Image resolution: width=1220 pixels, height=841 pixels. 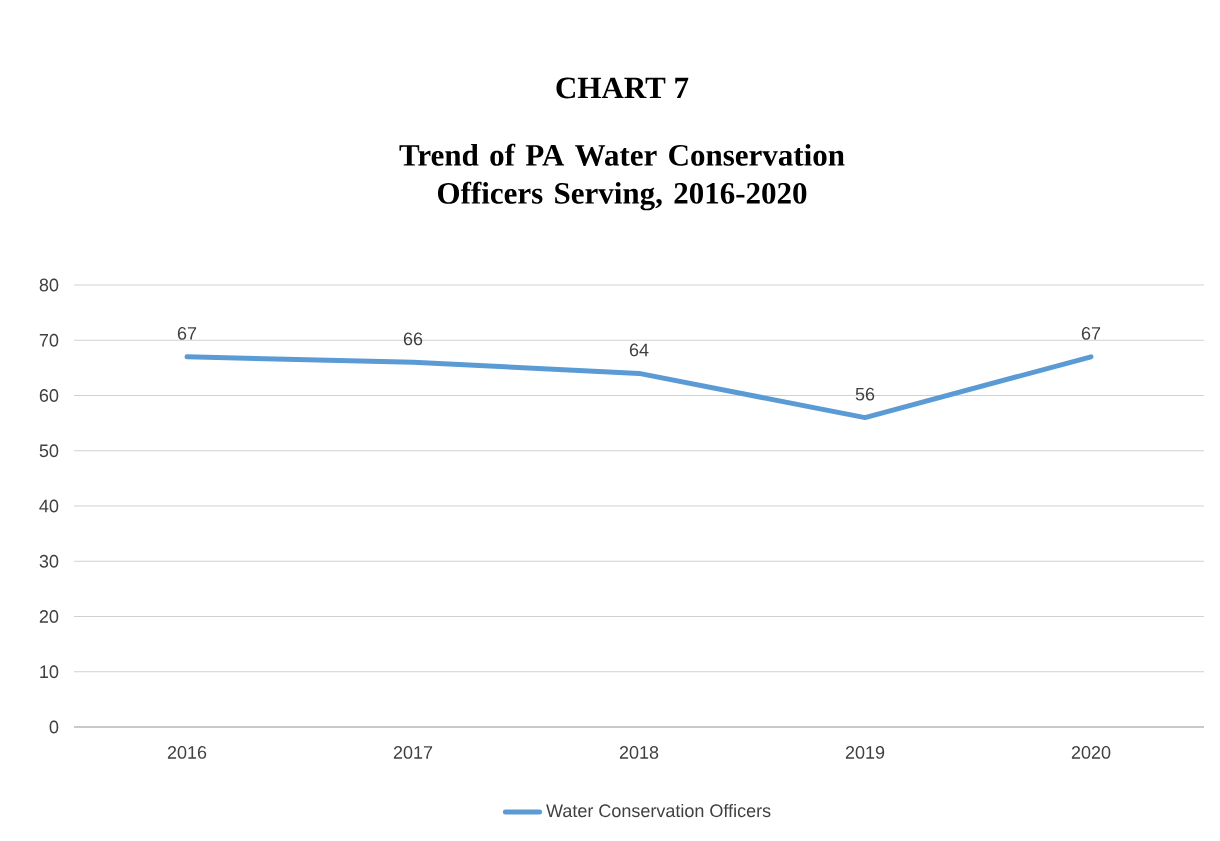 What do you see at coordinates (865, 752) in the screenshot?
I see `x-tick-label: 2019` at bounding box center [865, 752].